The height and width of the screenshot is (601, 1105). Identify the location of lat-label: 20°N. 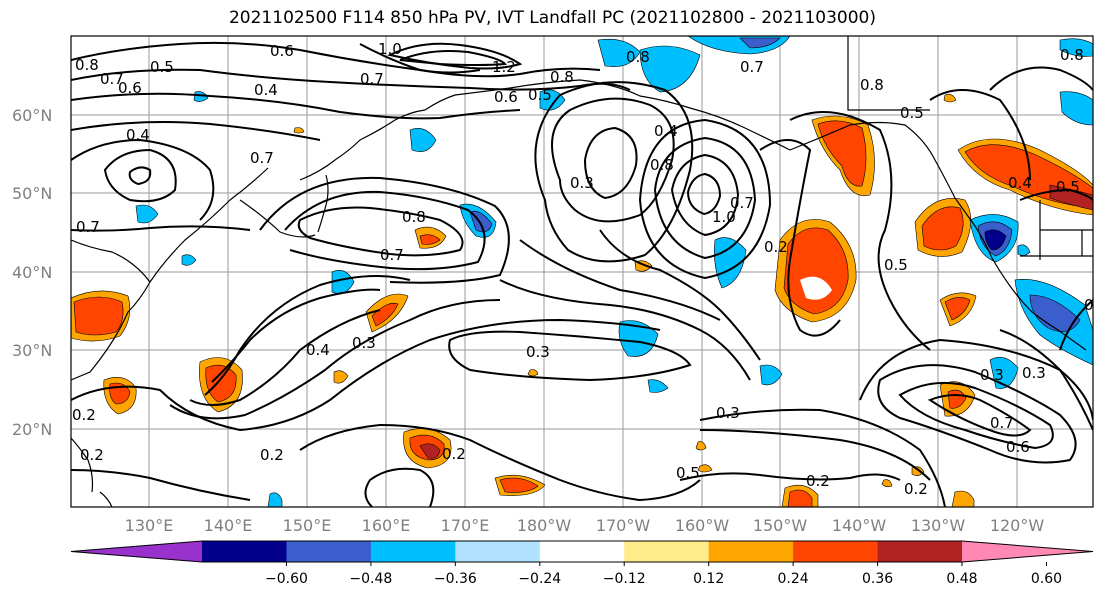
(32, 429).